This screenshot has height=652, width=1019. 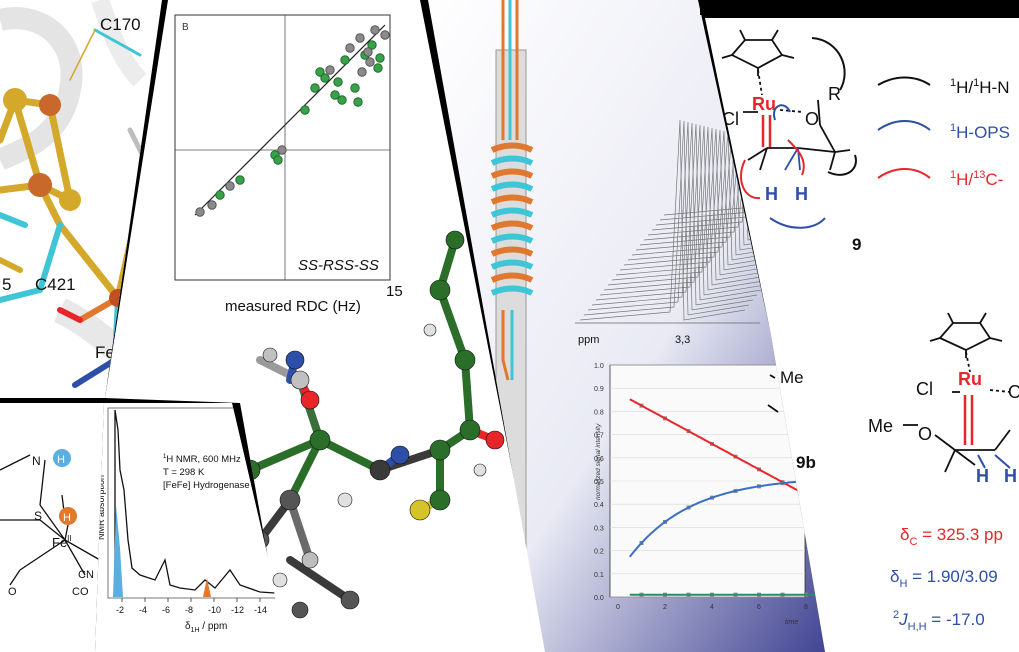 What do you see at coordinates (101, 507) in the screenshot?
I see `nmr-ylabel: NMR absorption` at bounding box center [101, 507].